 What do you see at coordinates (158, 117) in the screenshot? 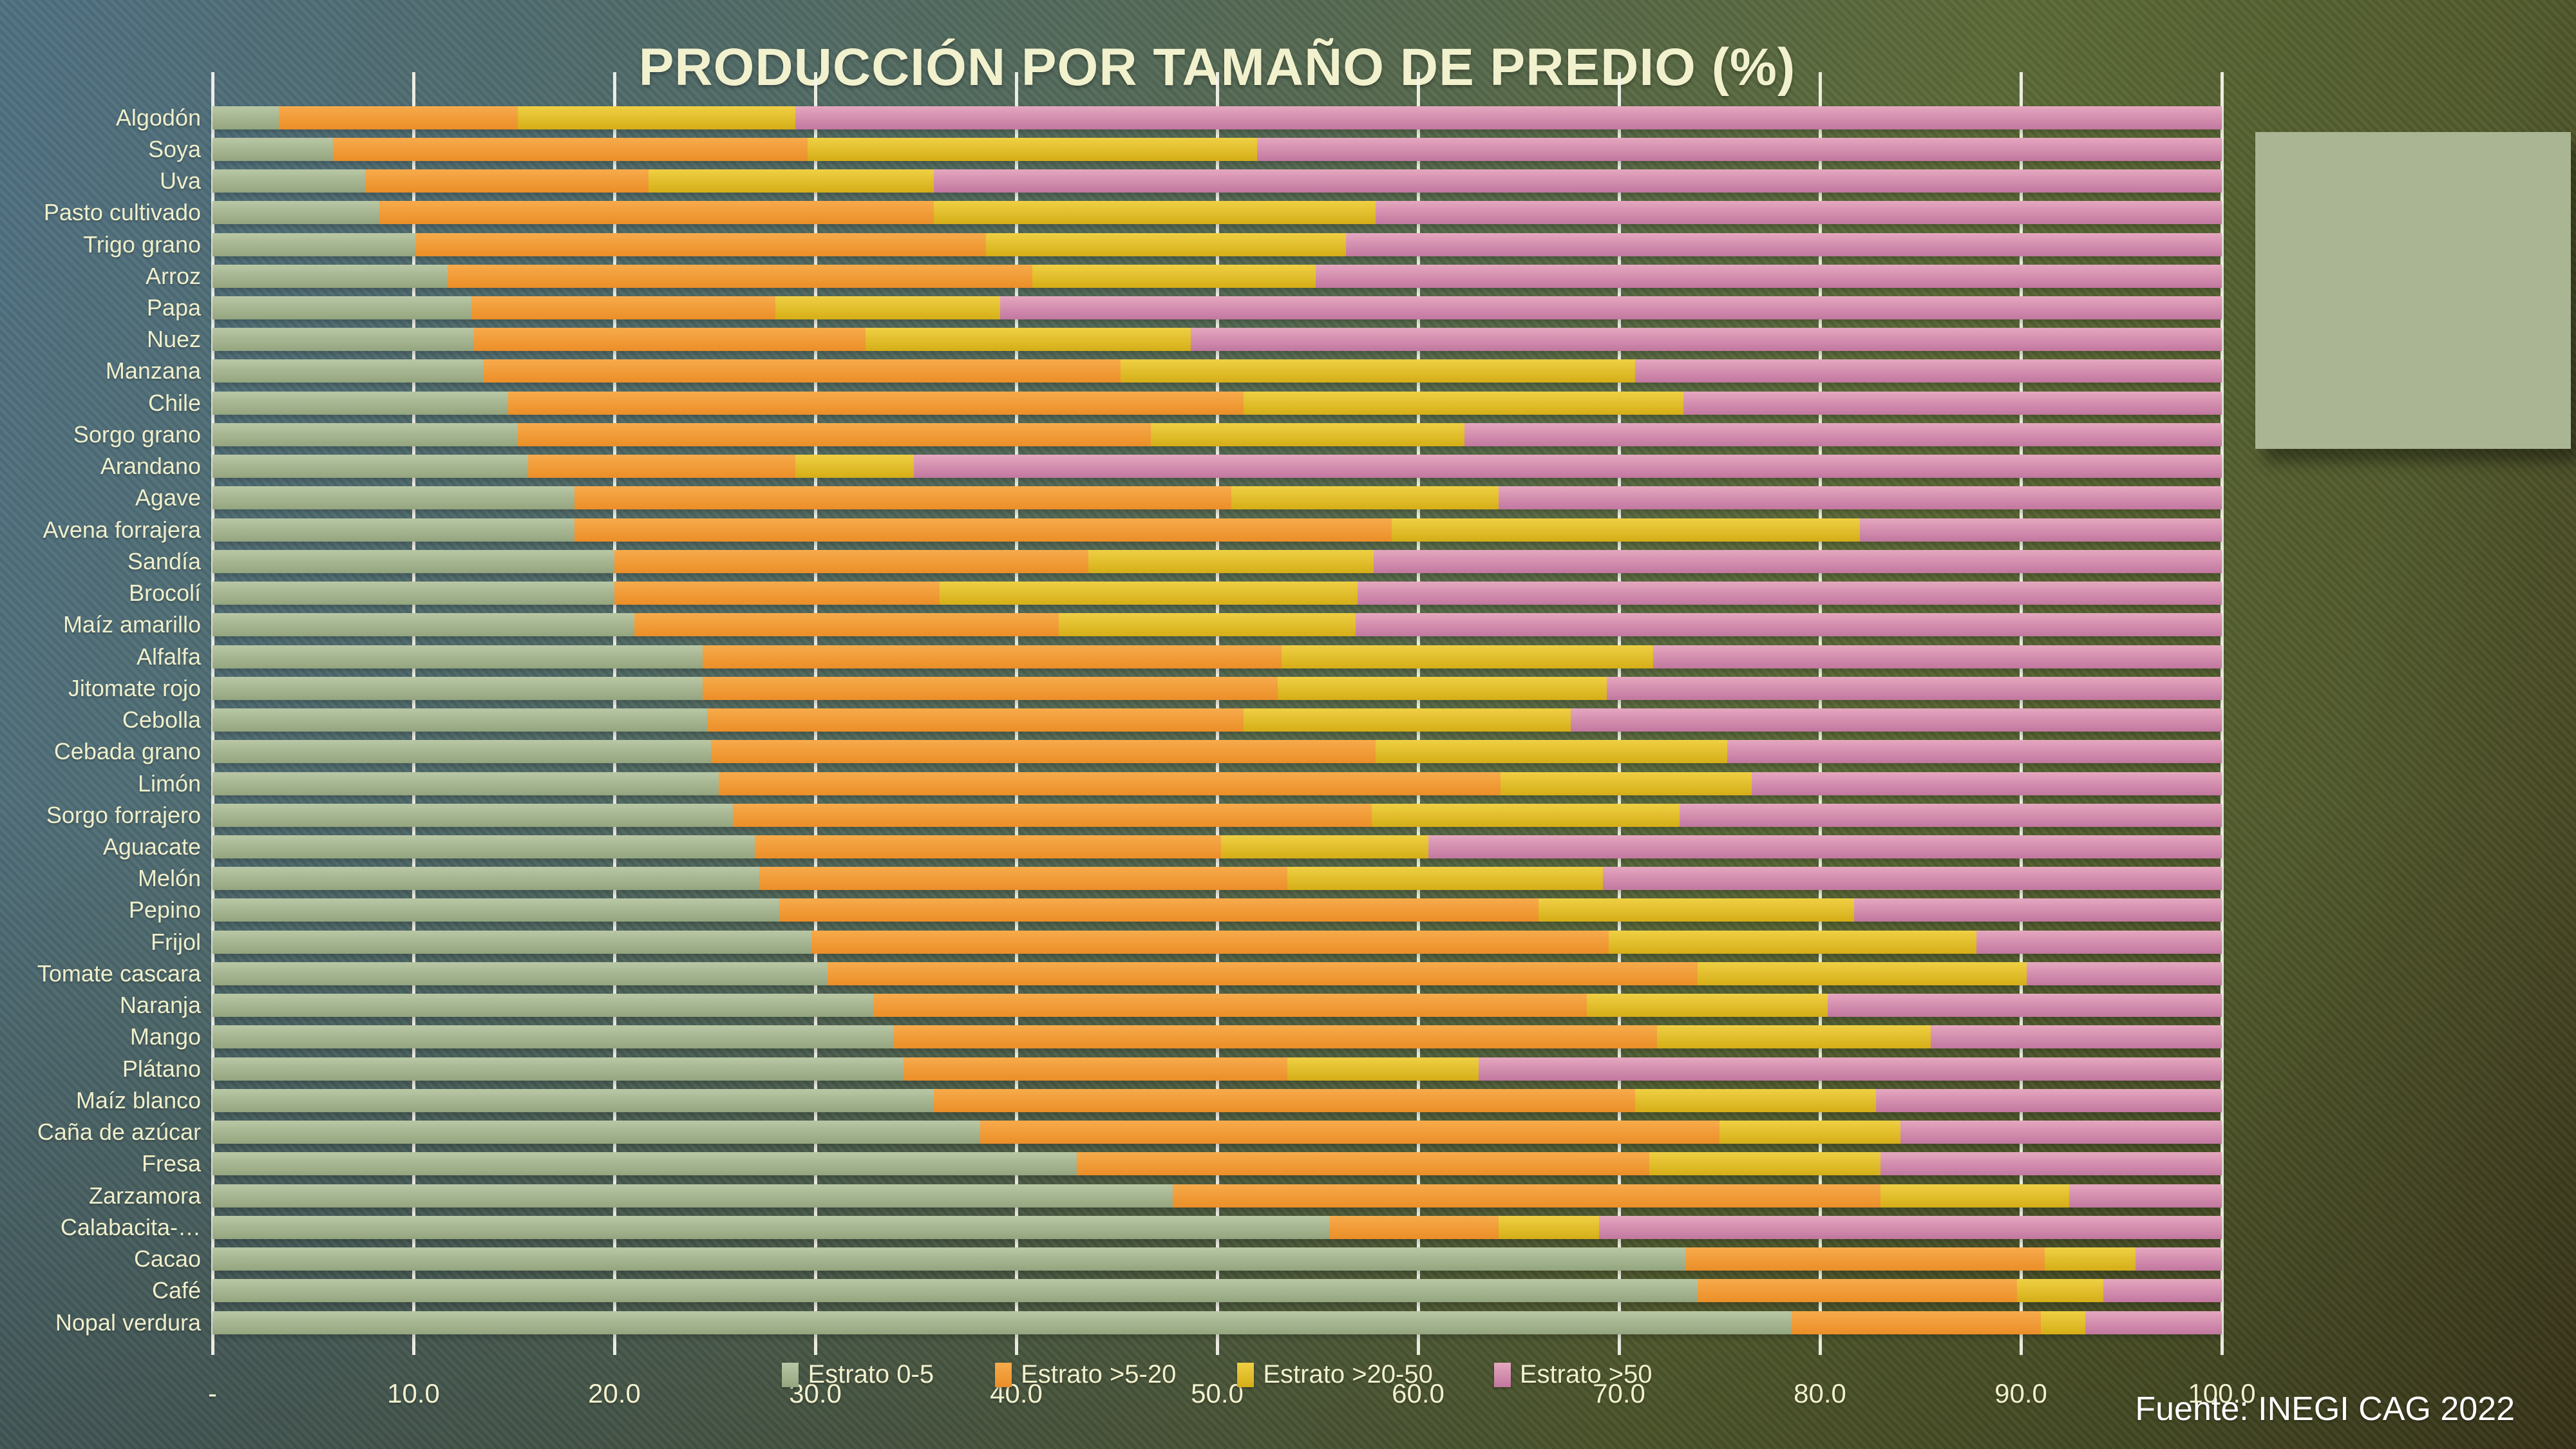
I see `category-label: Algodón` at bounding box center [158, 117].